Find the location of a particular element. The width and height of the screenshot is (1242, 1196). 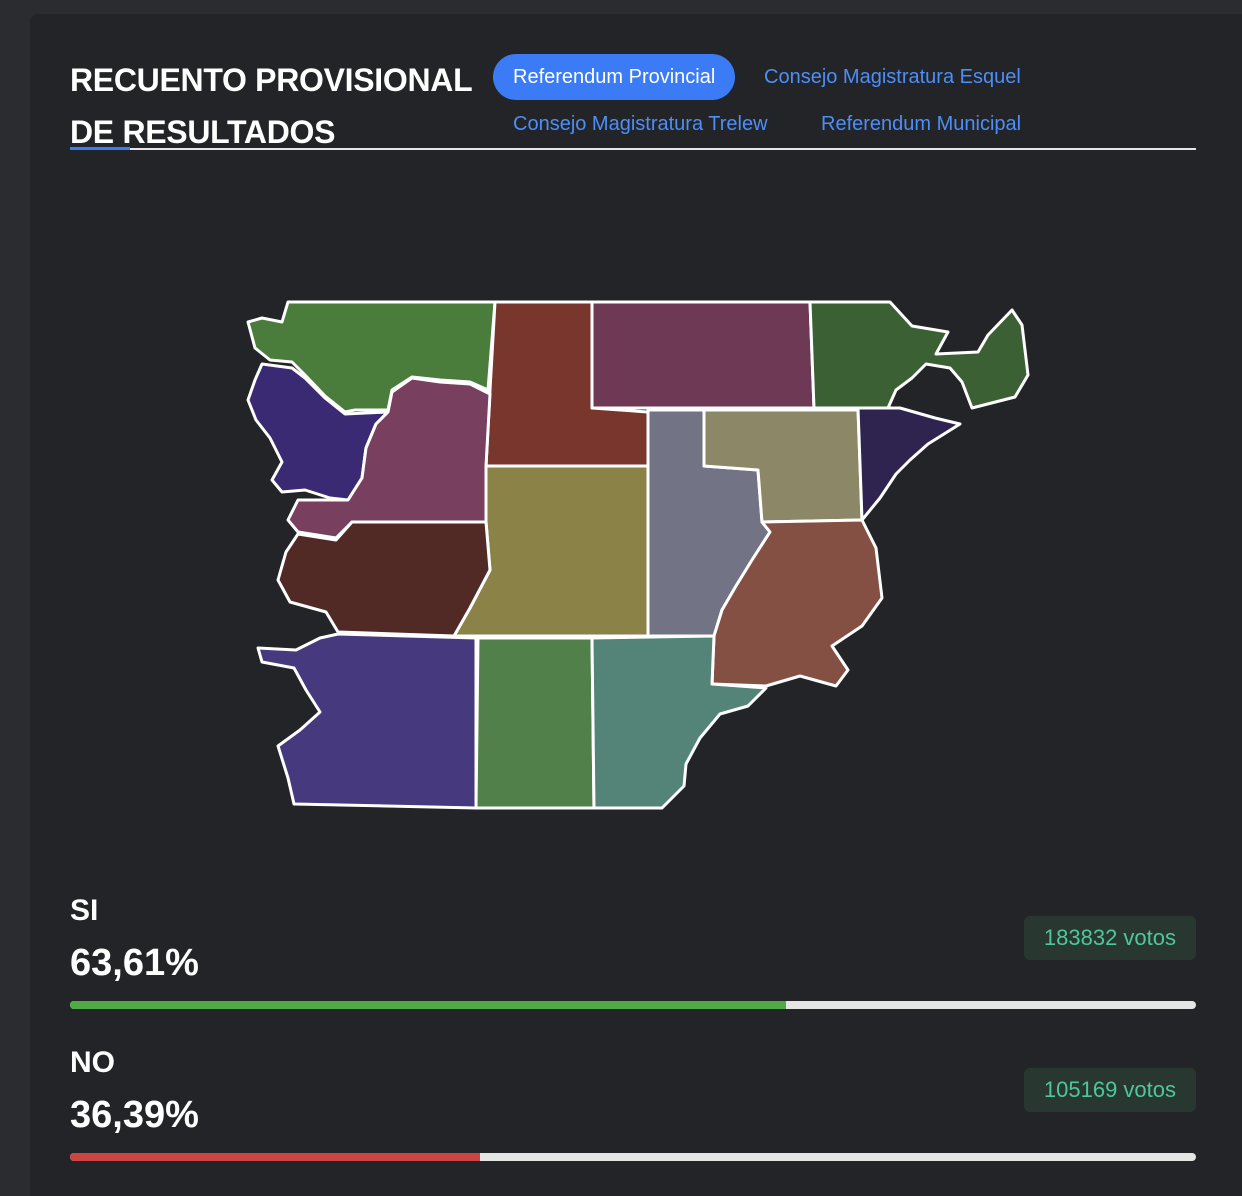

si-percent: 63,61% is located at coordinates (134, 963).